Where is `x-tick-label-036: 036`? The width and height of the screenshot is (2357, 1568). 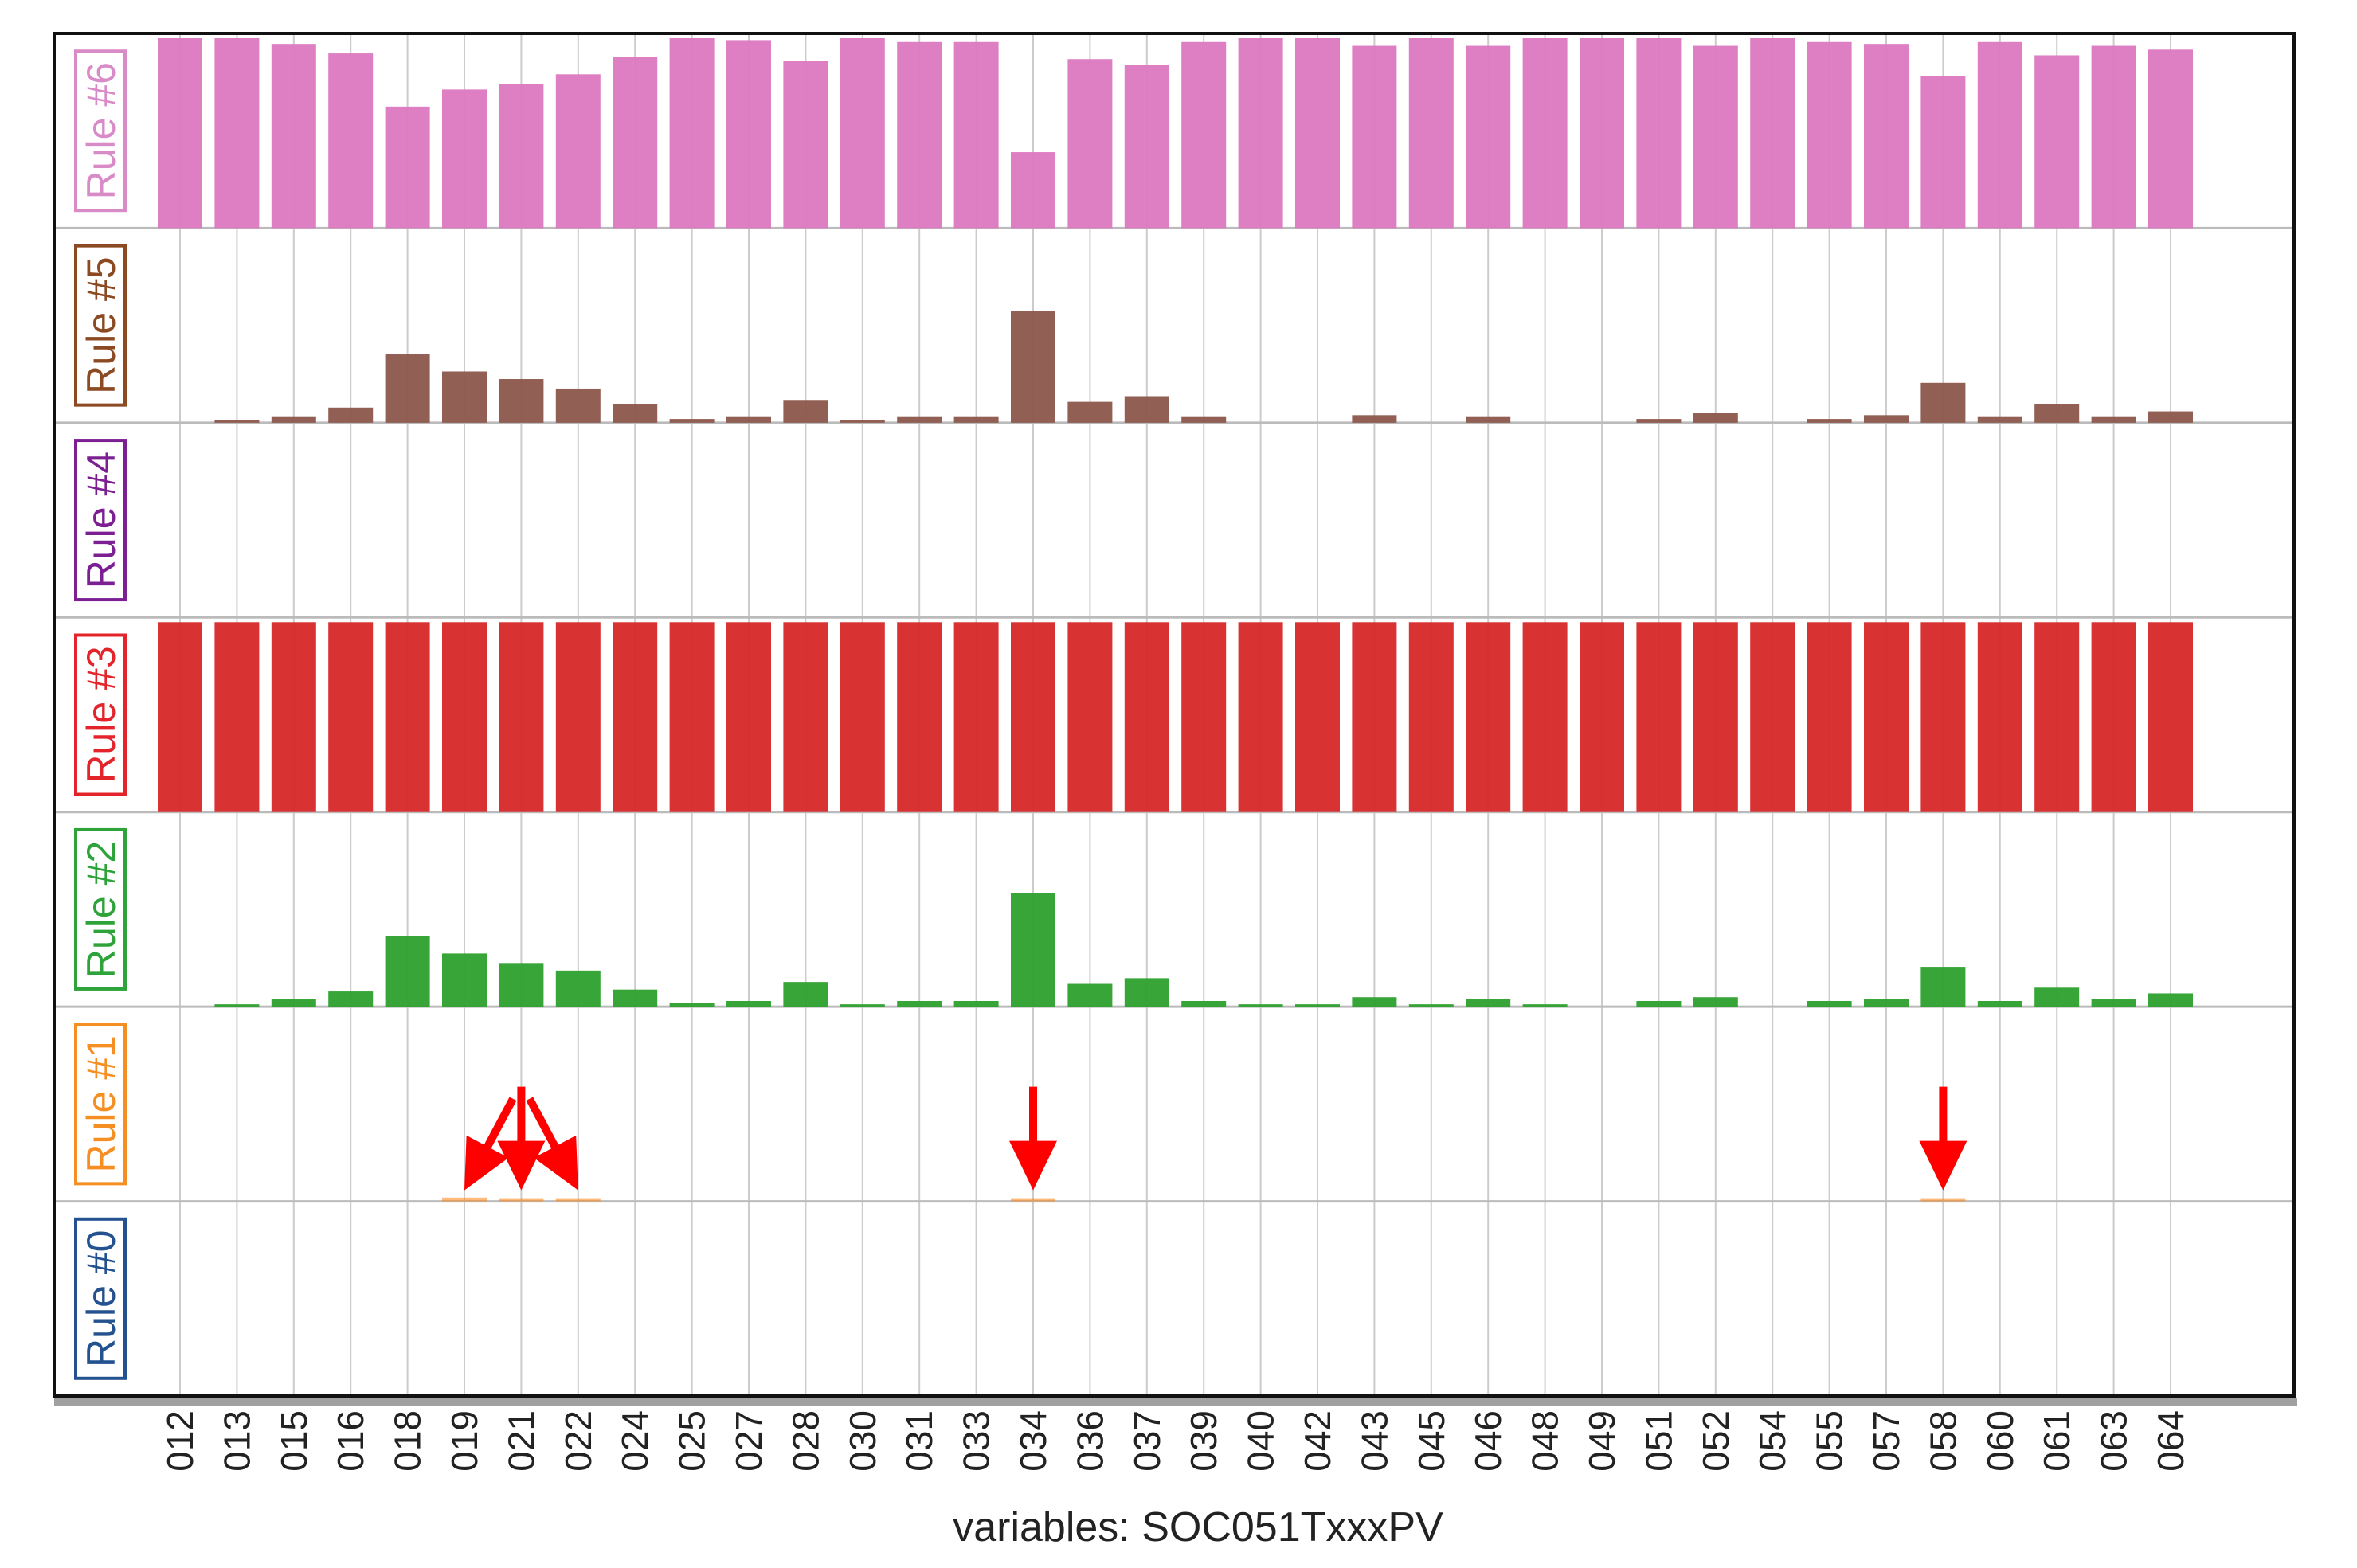
x-tick-label-036: 036 is located at coordinates (1089, 1441).